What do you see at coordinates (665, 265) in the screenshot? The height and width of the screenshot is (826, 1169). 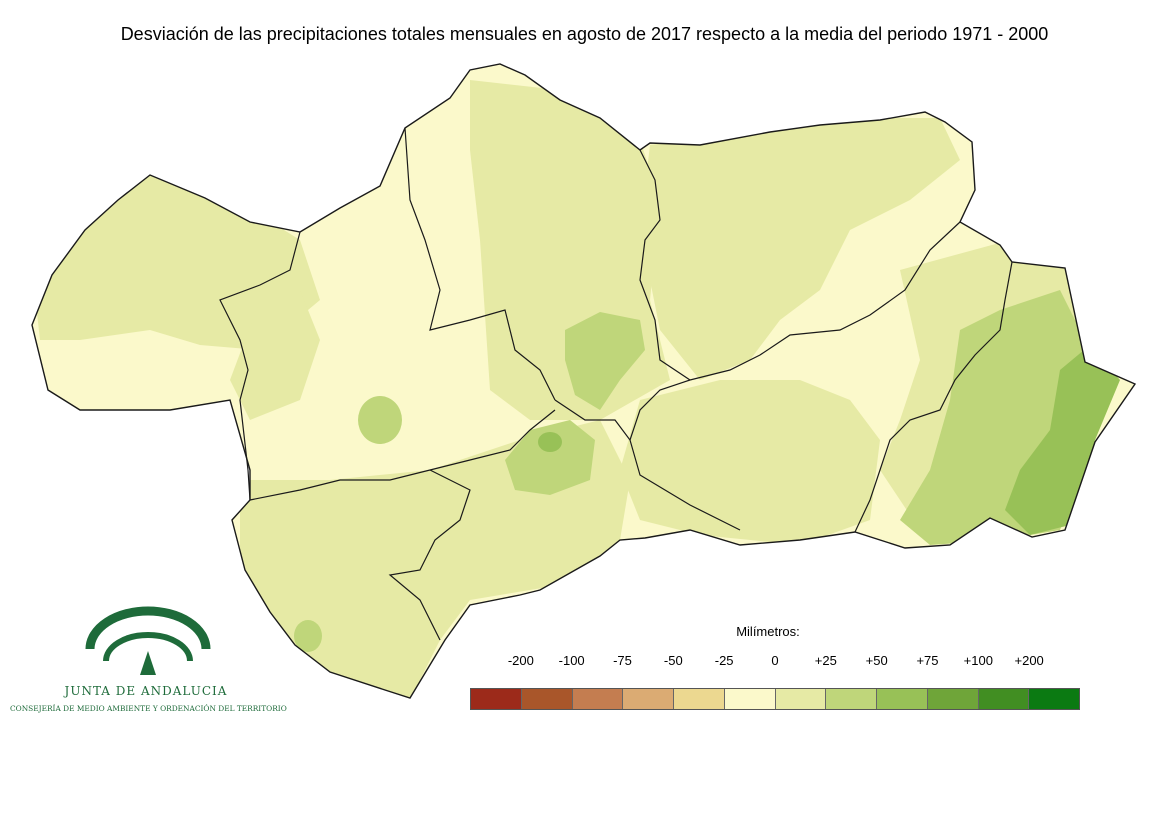 I see `border-cordoba-jaen` at bounding box center [665, 265].